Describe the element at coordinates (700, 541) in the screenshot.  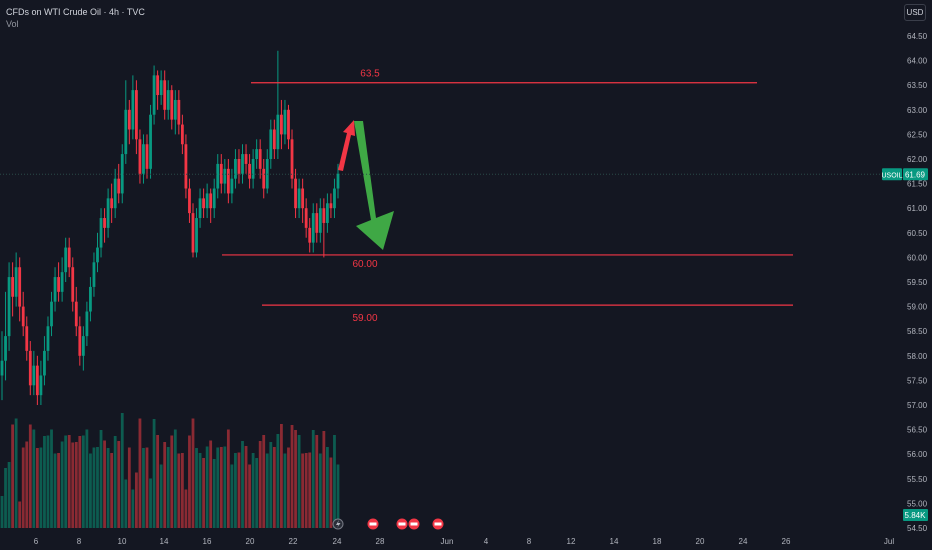
I see `x-tick-label: 20` at that location.